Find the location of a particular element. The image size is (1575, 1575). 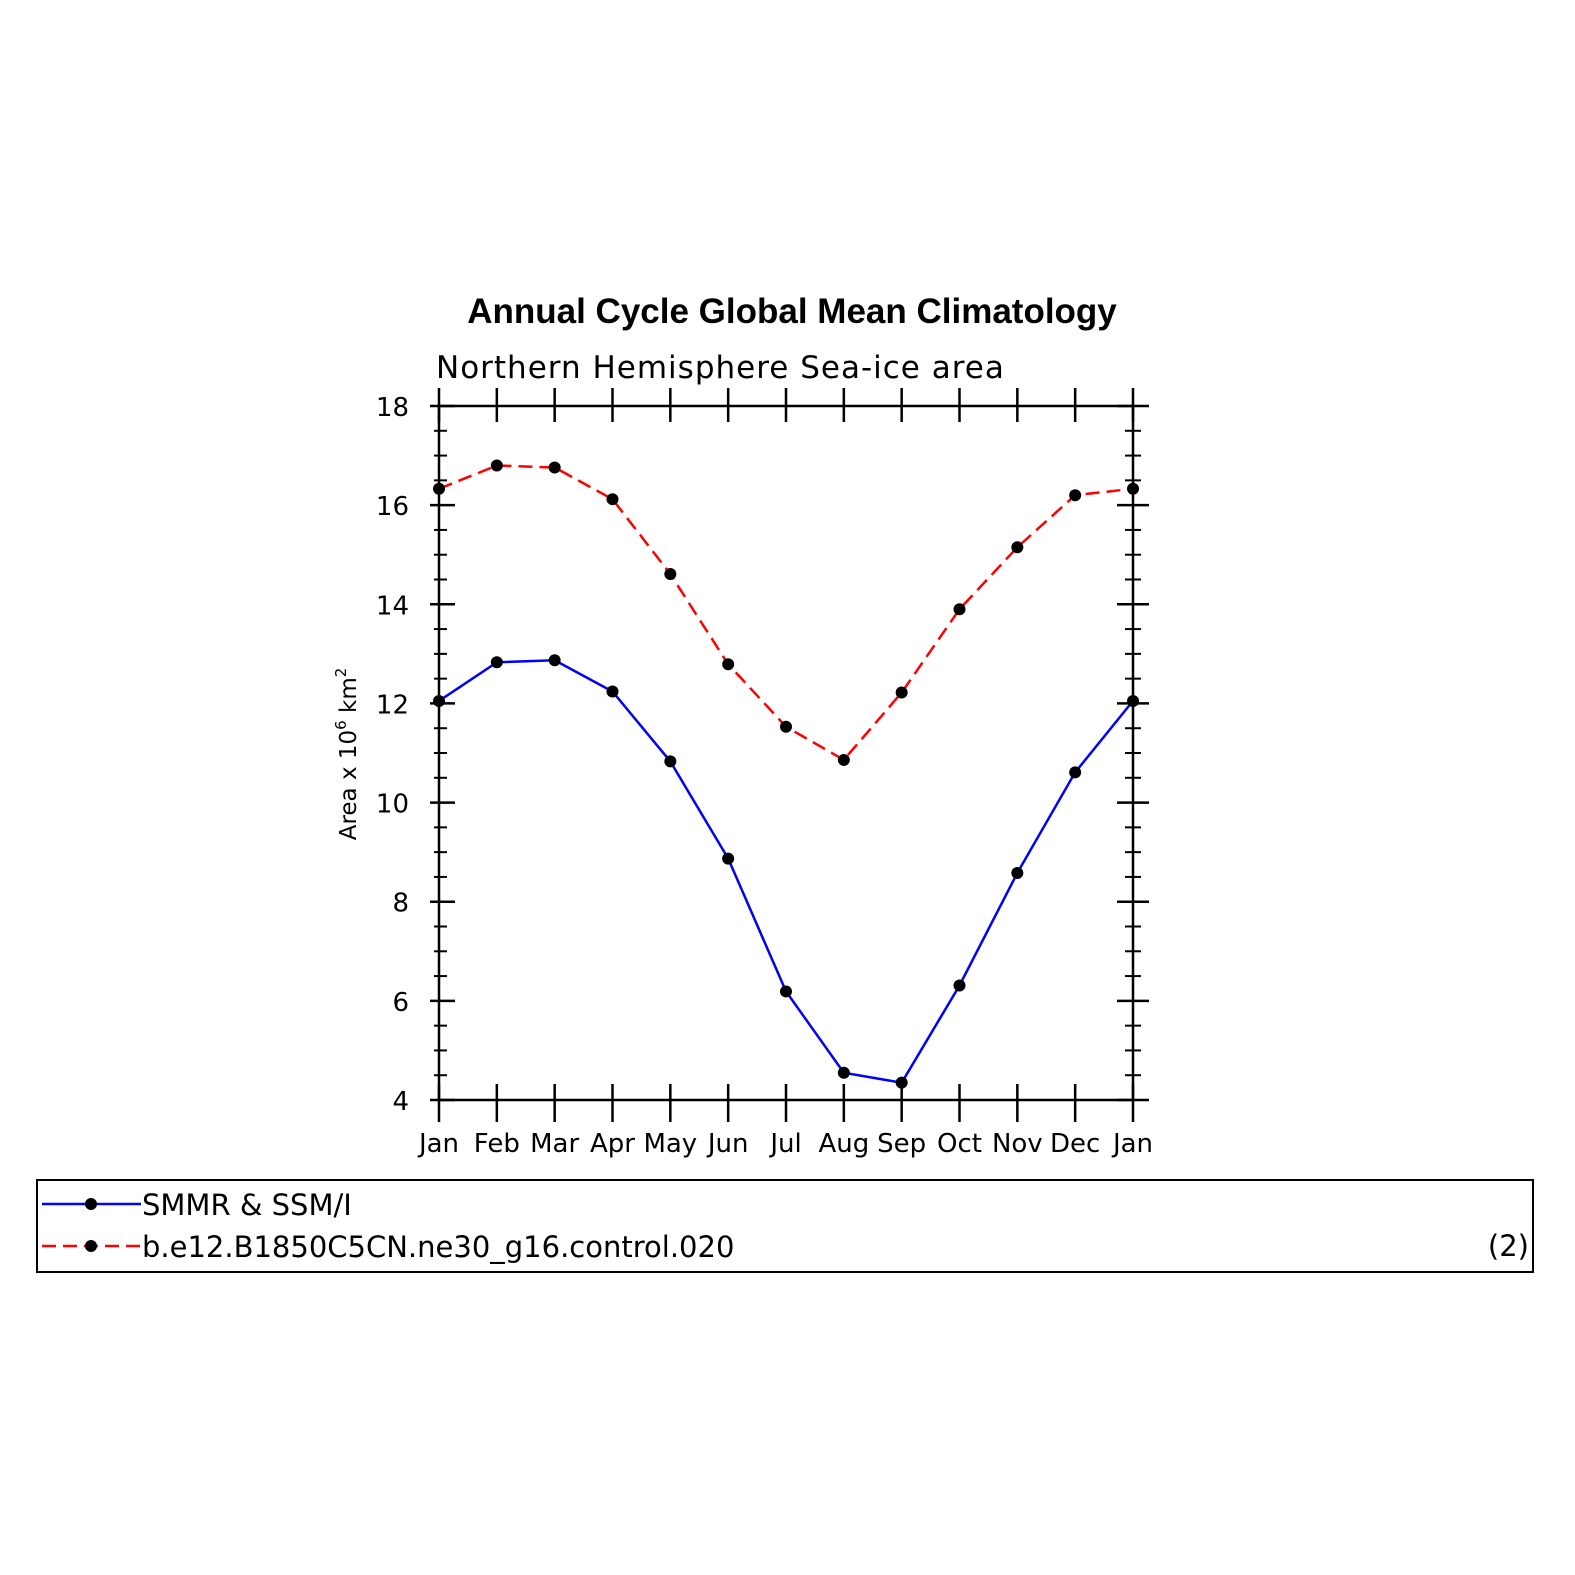

chart-title: Annual Cycle Global Mean Climatology is located at coordinates (792, 311).